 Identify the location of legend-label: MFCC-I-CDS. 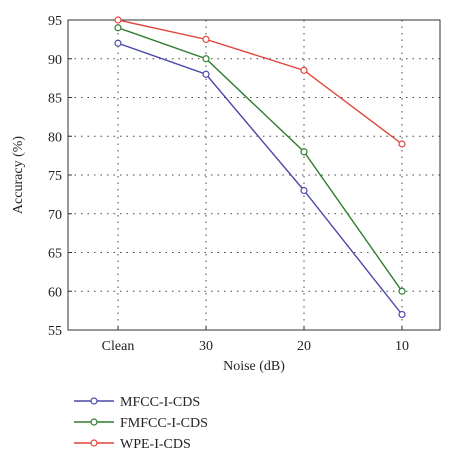
(160, 402).